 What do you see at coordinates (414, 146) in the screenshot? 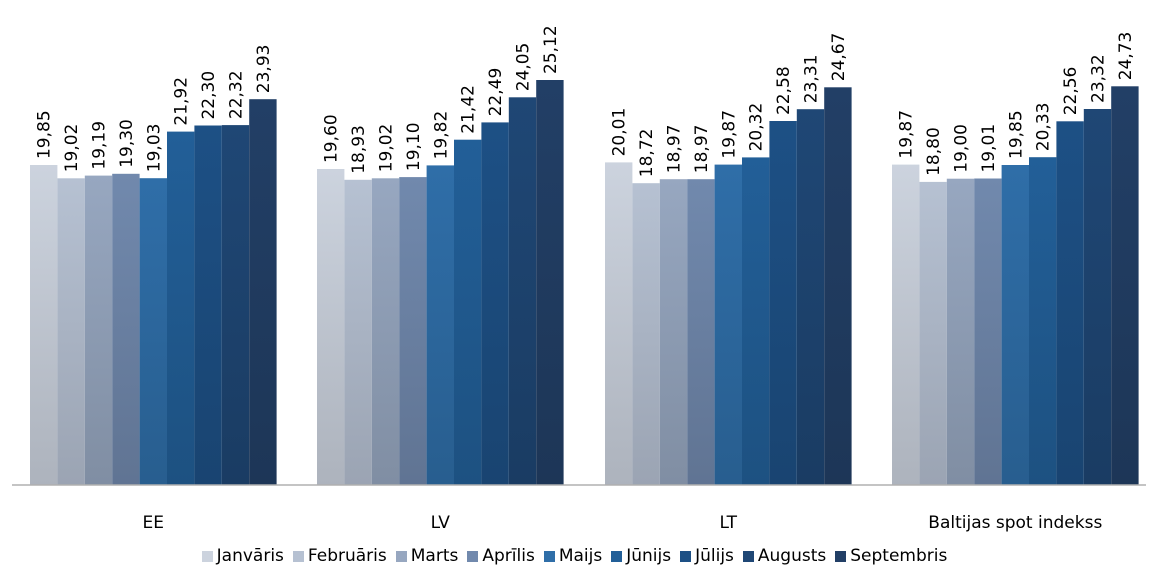
I see `value-label: 19,10` at bounding box center [414, 146].